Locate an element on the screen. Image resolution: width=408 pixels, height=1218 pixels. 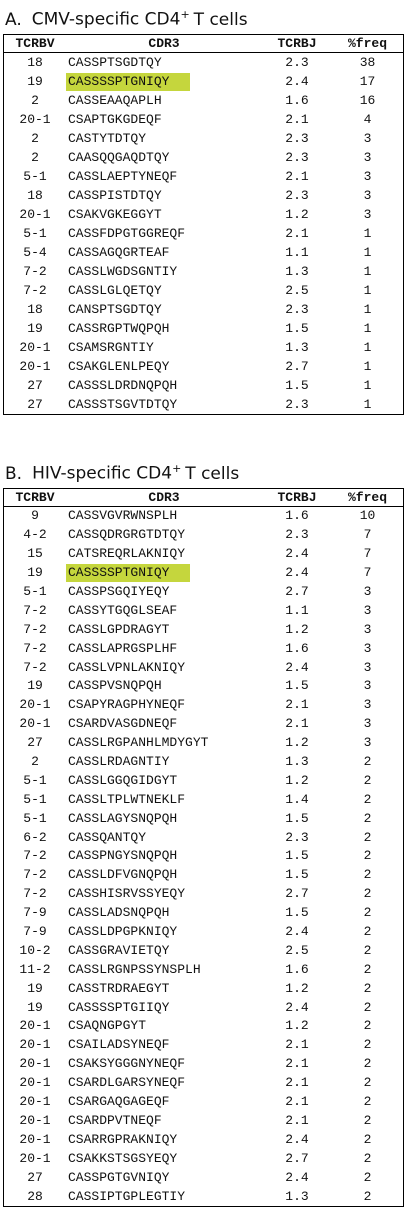
title-text: CMV-specific CD4 is located at coordinates (106, 19).